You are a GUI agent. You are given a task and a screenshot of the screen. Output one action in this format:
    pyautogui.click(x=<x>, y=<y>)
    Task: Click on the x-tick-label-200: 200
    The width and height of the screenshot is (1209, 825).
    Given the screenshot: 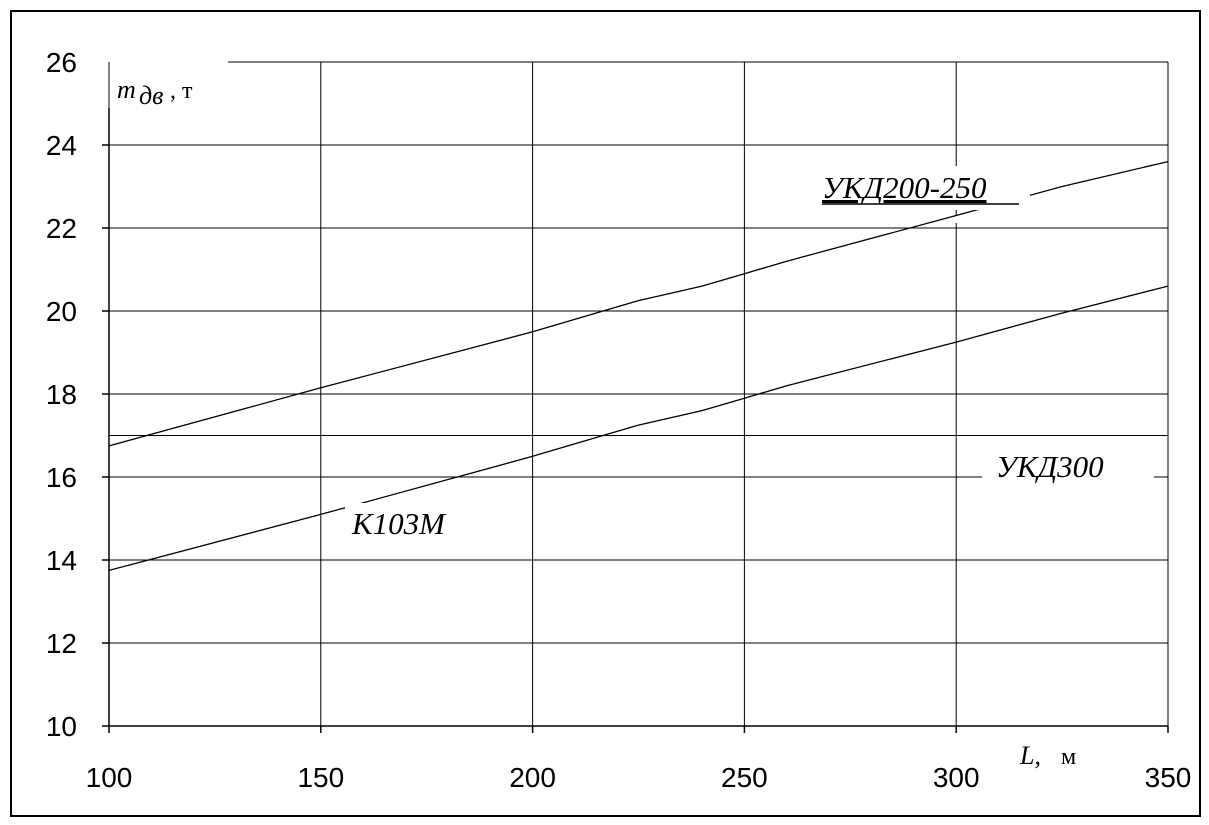 What is the action you would take?
    pyautogui.click(x=532, y=777)
    